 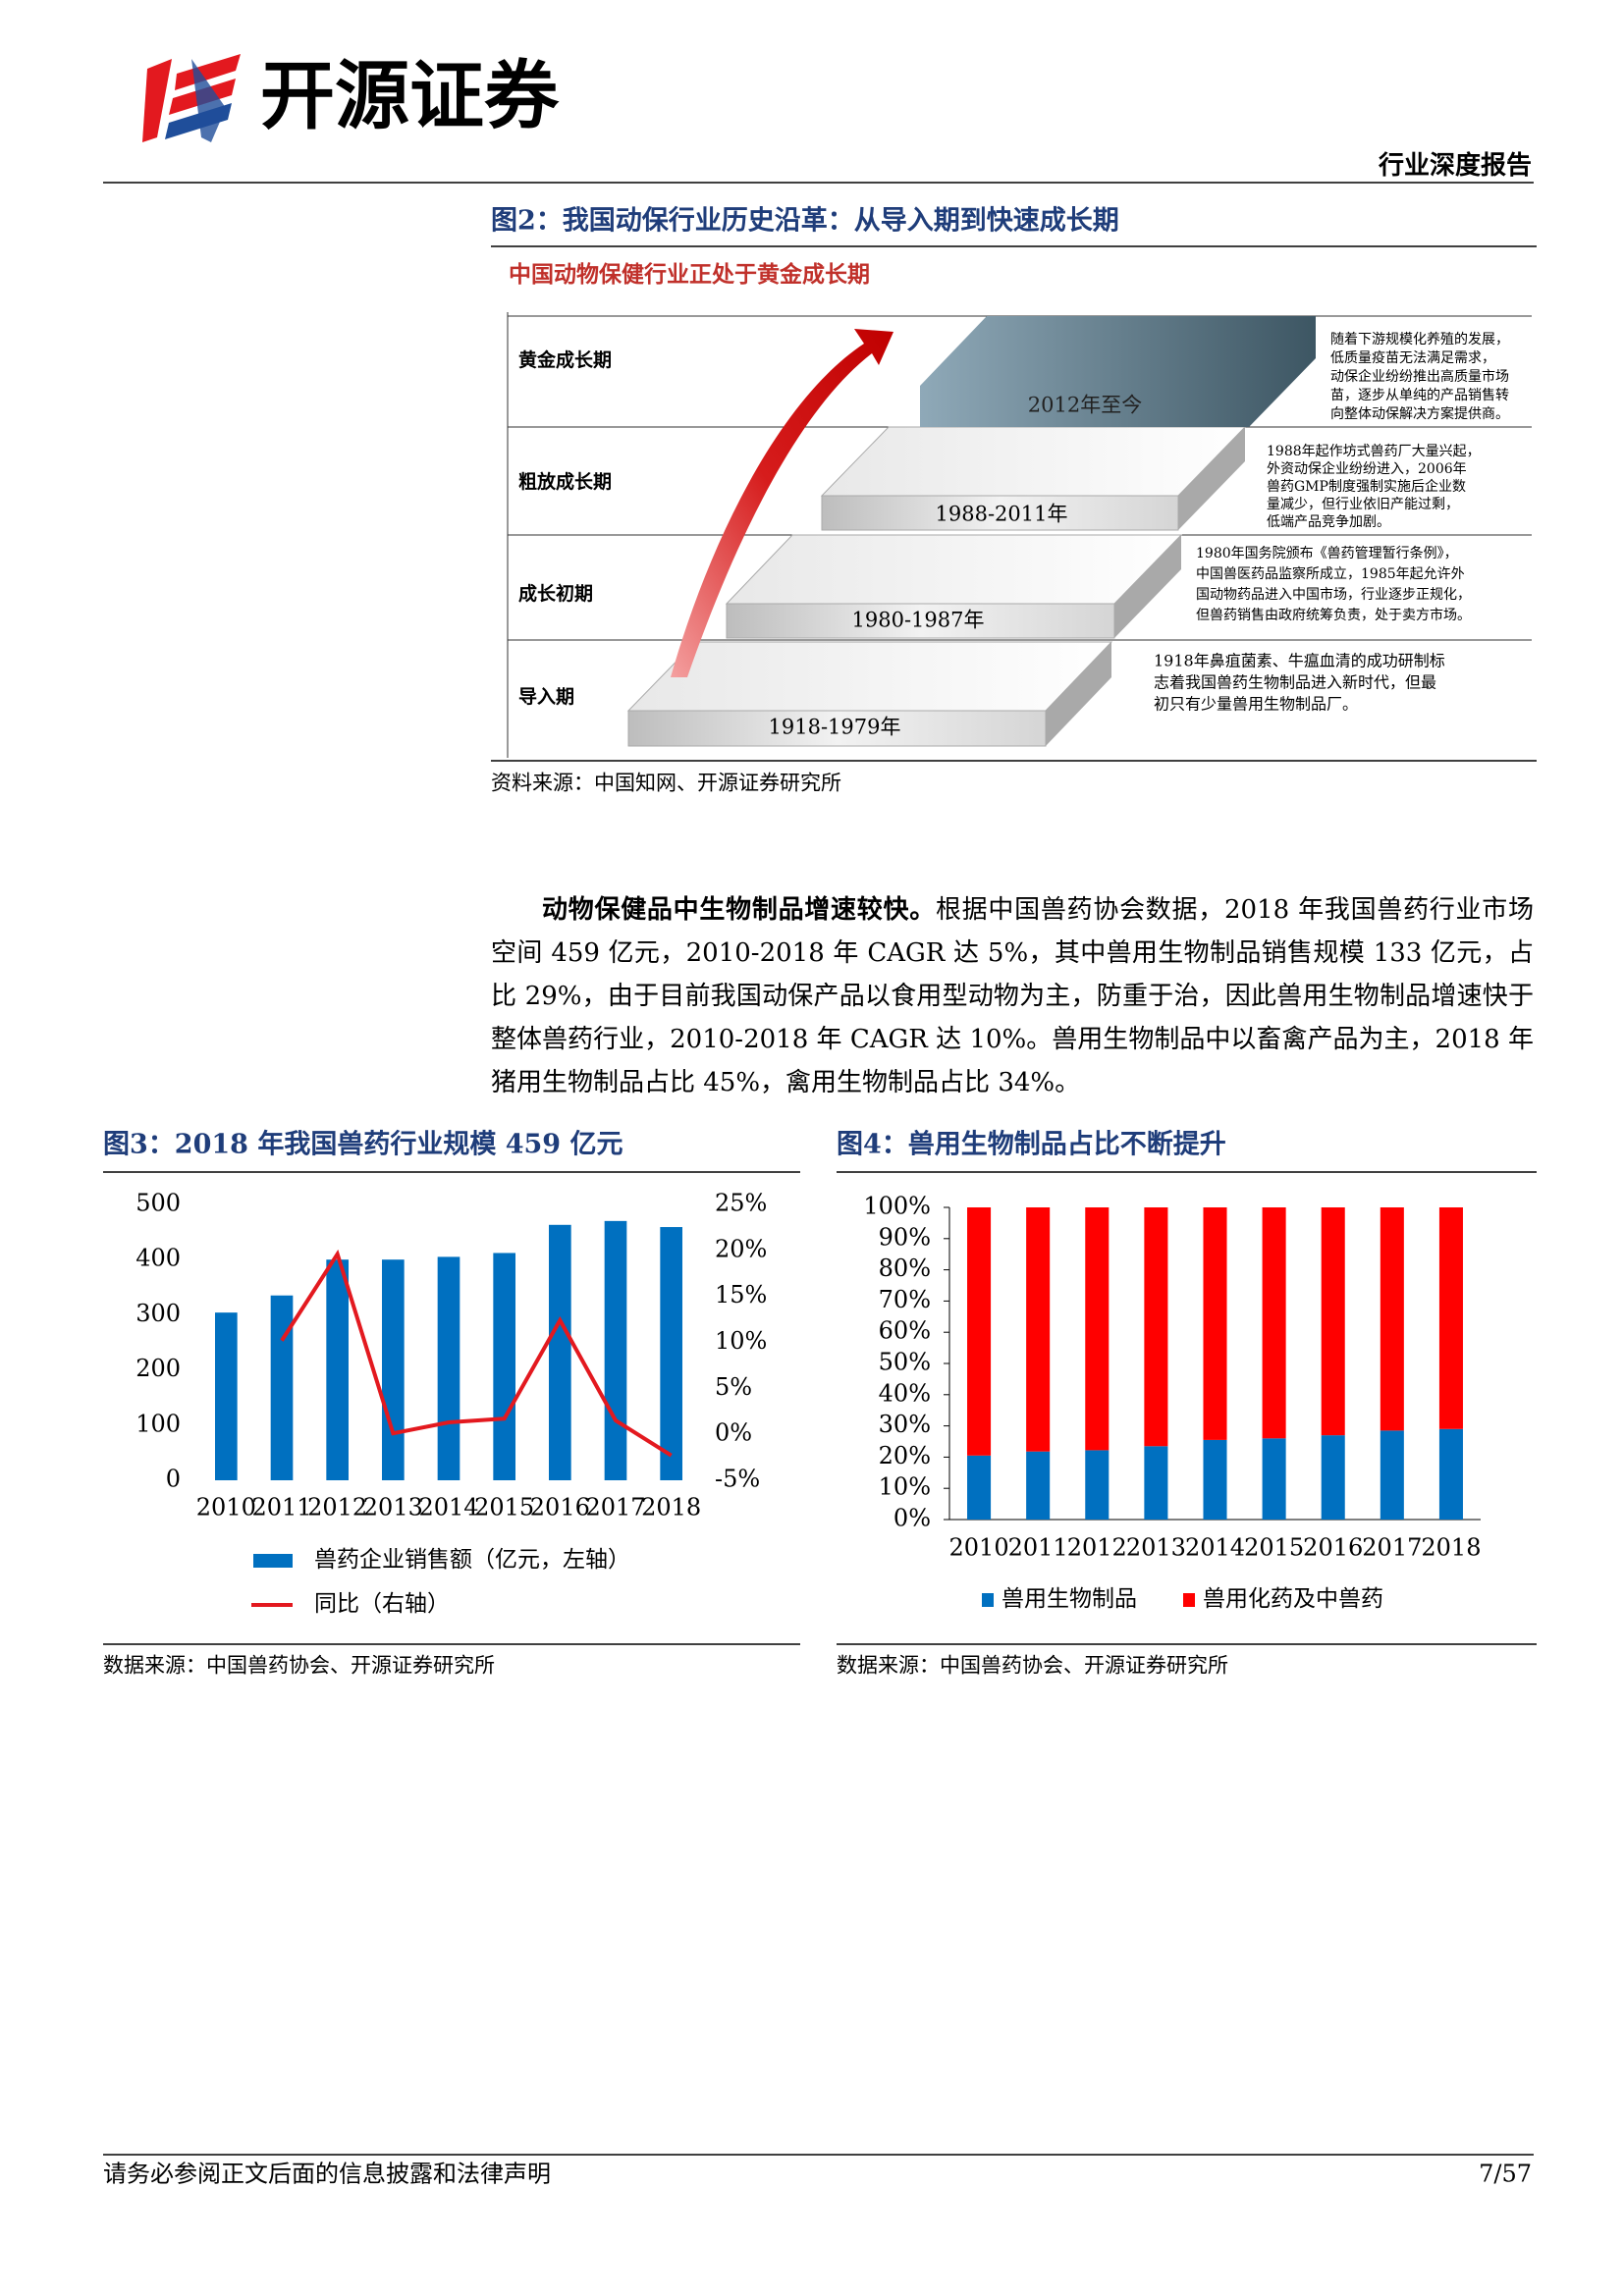 What do you see at coordinates (158, 1423) in the screenshot?
I see `y-tick-label: 100` at bounding box center [158, 1423].